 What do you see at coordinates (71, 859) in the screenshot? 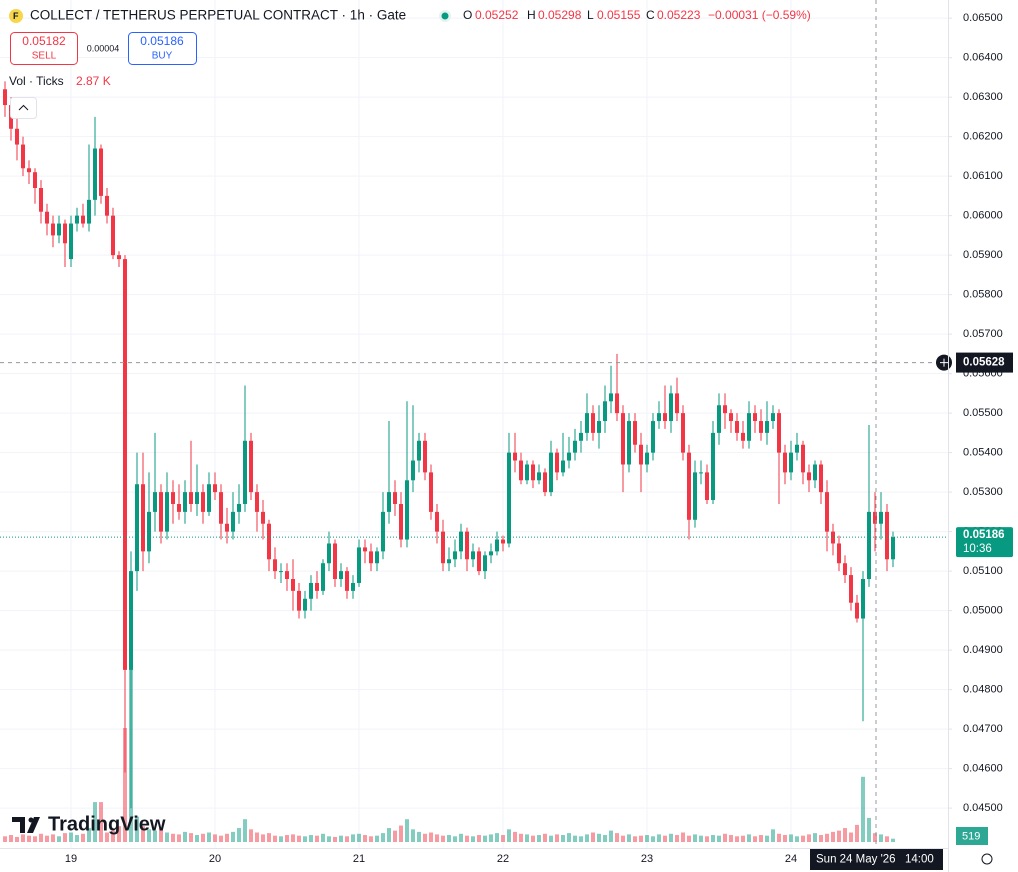
I see `x-tick-label: 19` at bounding box center [71, 859].